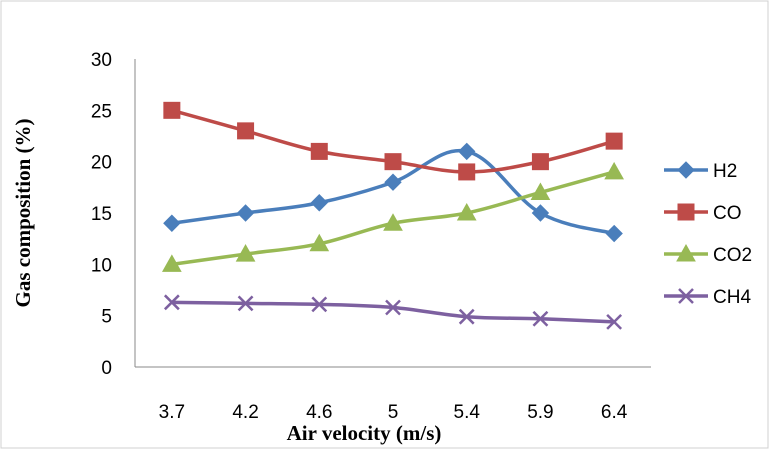 The image size is (769, 449). Describe the element at coordinates (101, 111) in the screenshot. I see `y-tick-label: 25` at that location.